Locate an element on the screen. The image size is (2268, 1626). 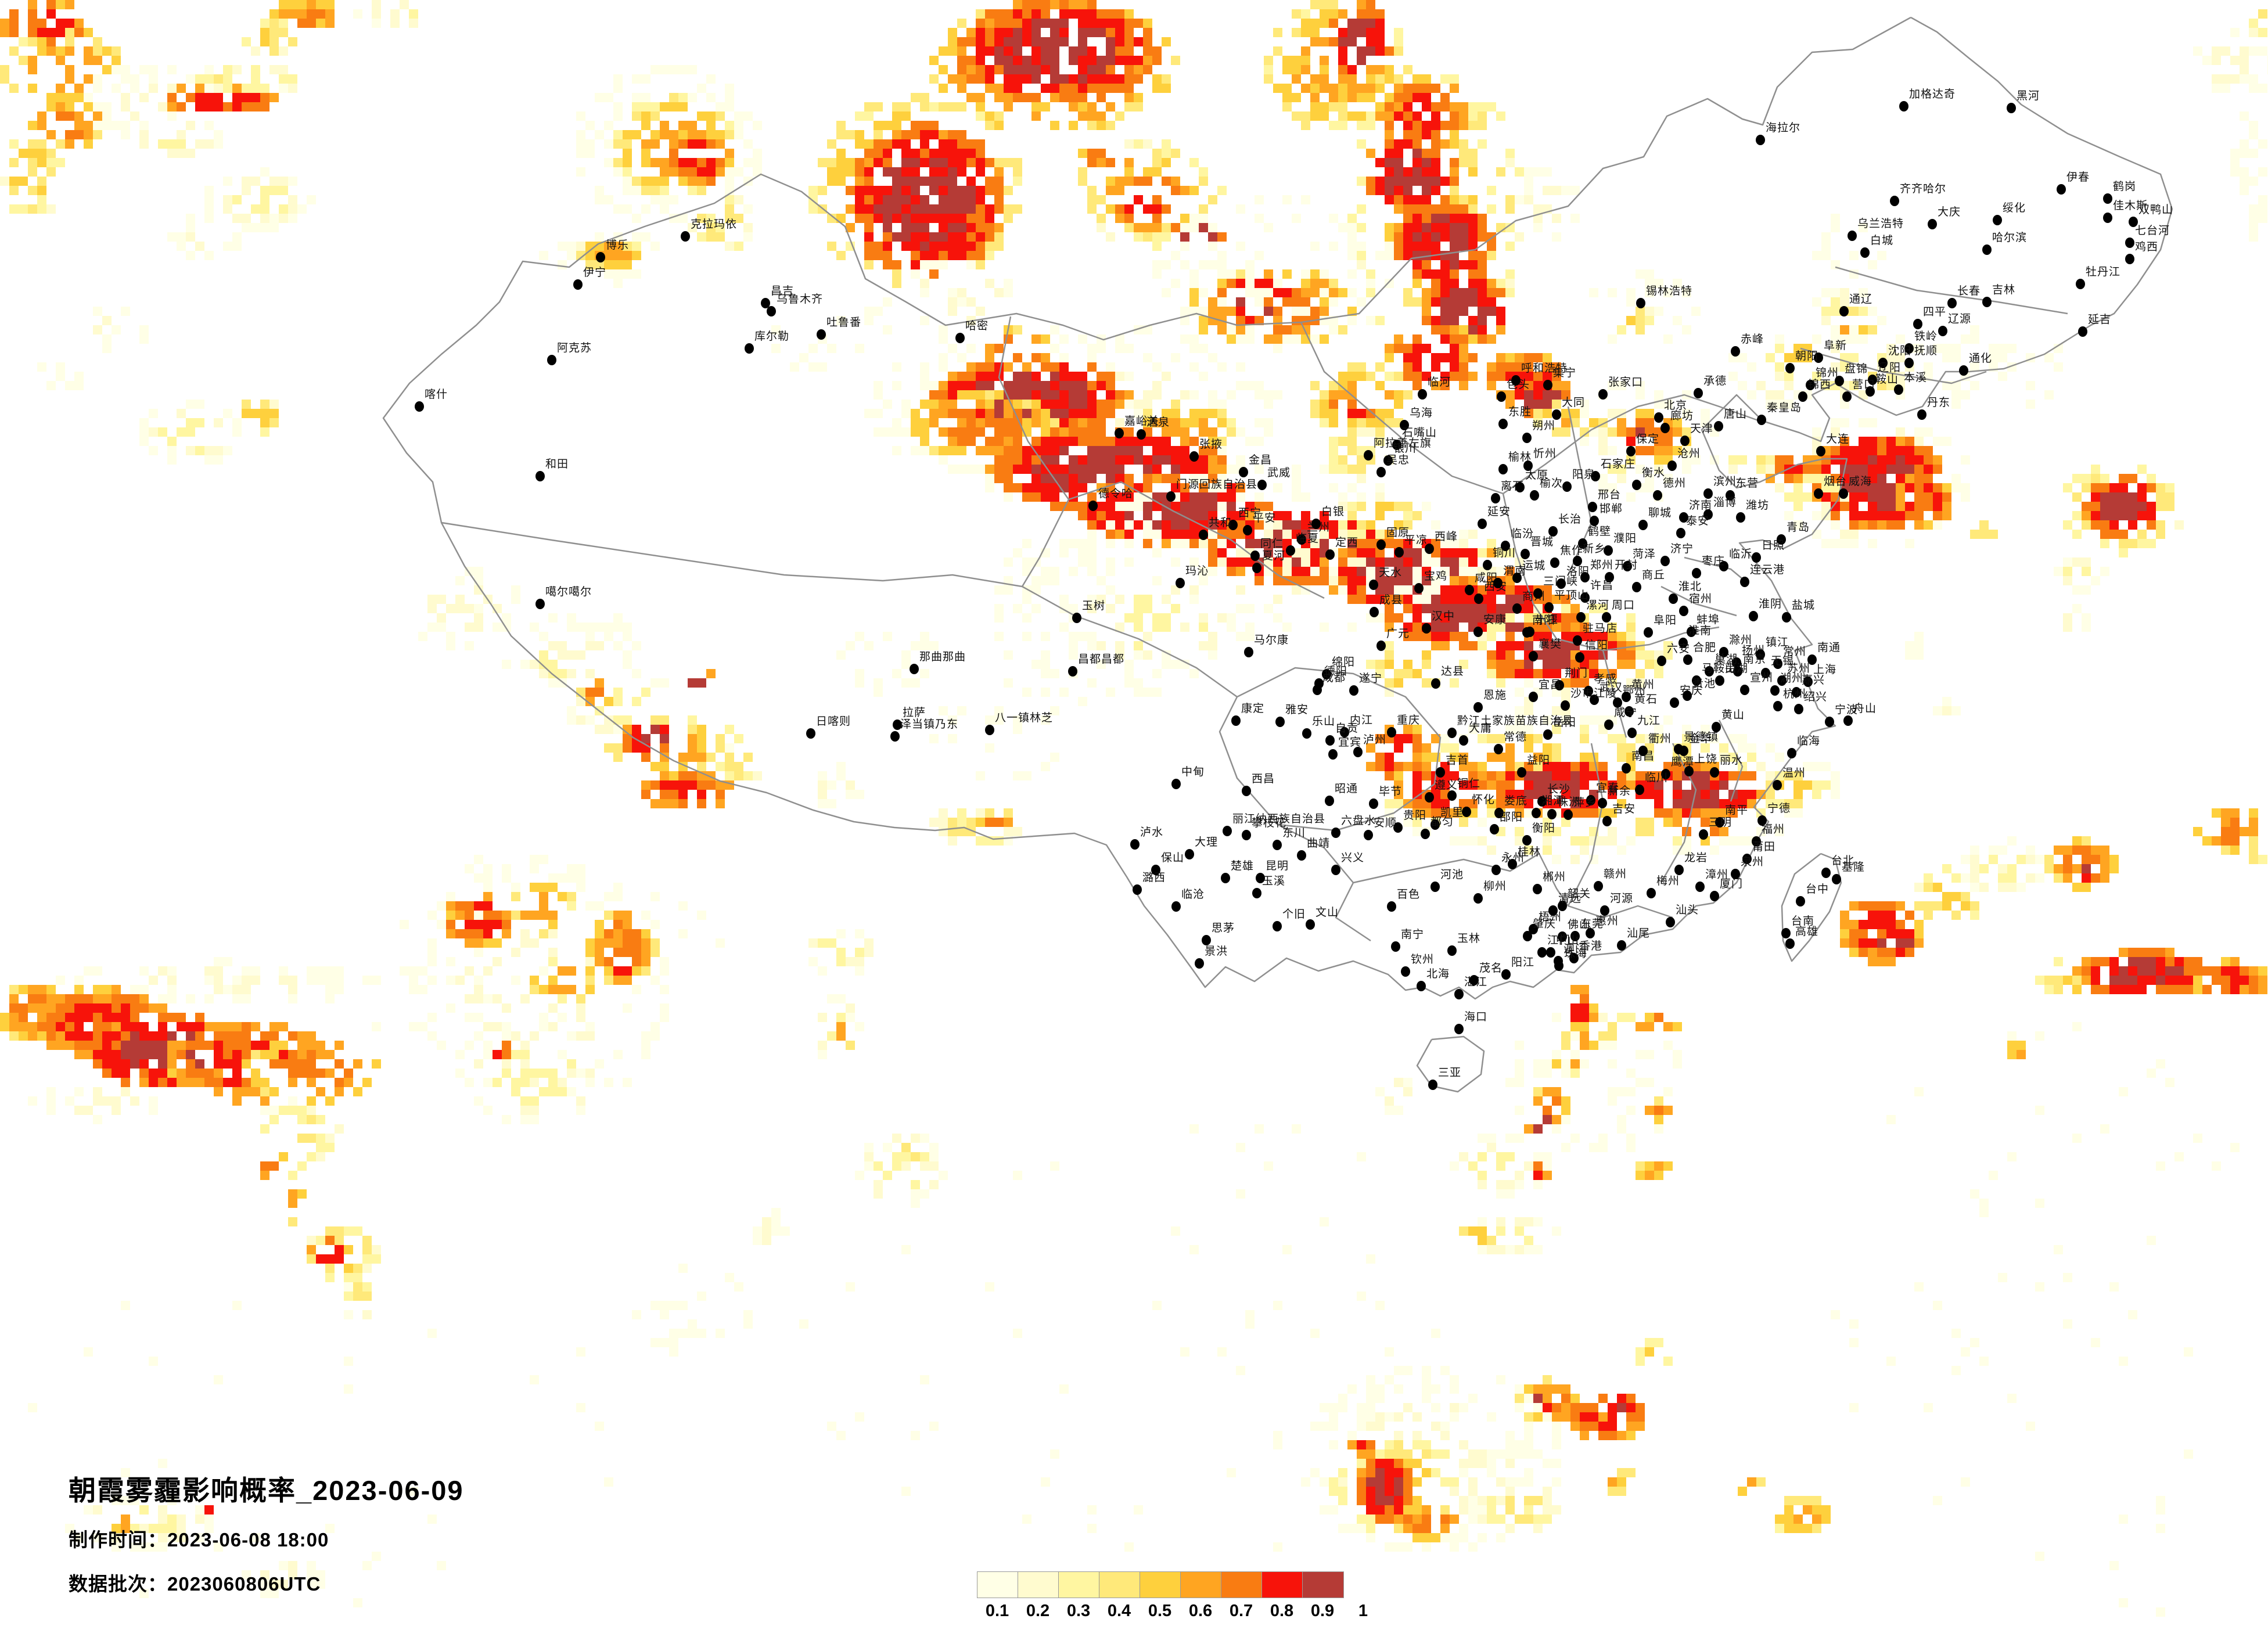
city-label: 拉萨 is located at coordinates (914, 713).